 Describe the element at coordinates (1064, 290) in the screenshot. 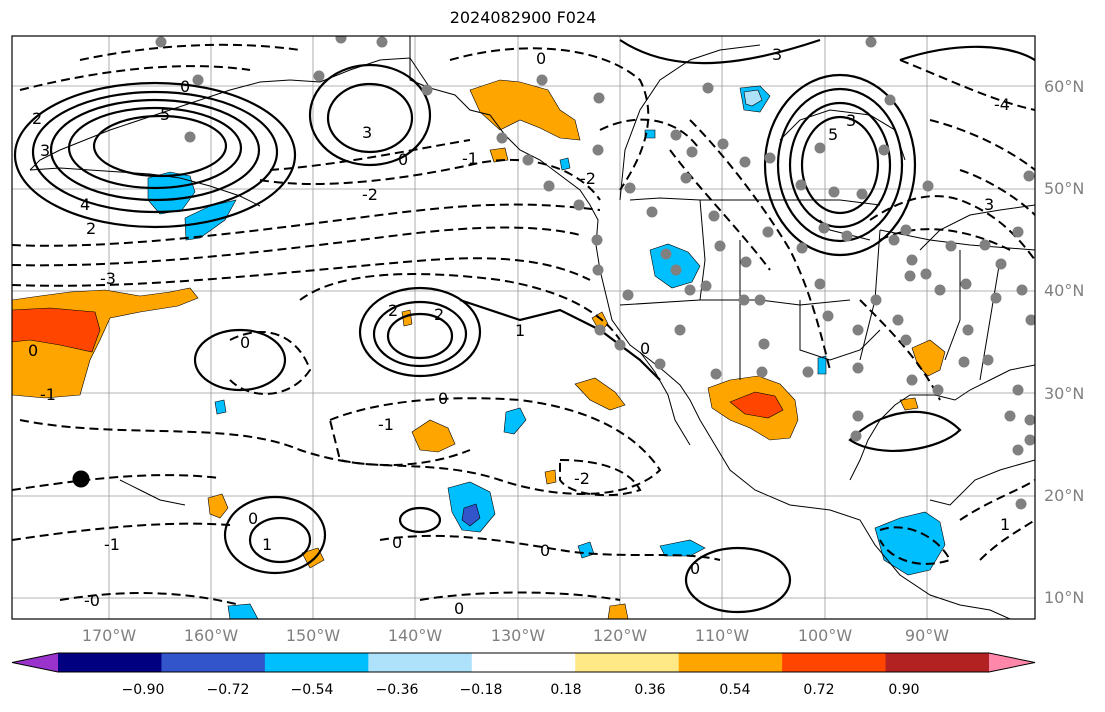

I see `lat-label: 40°N` at that location.